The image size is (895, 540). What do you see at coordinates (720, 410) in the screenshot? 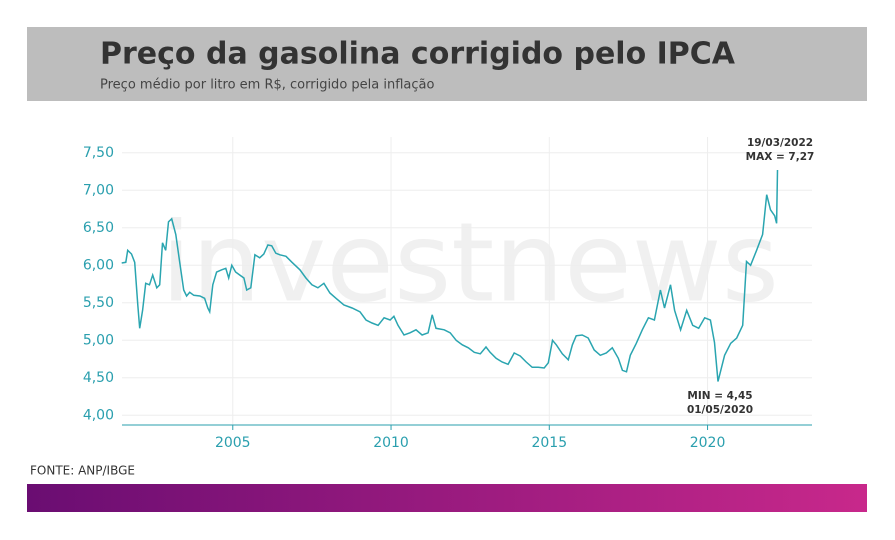
I see `annotation: 01/05/2020` at bounding box center [720, 410].